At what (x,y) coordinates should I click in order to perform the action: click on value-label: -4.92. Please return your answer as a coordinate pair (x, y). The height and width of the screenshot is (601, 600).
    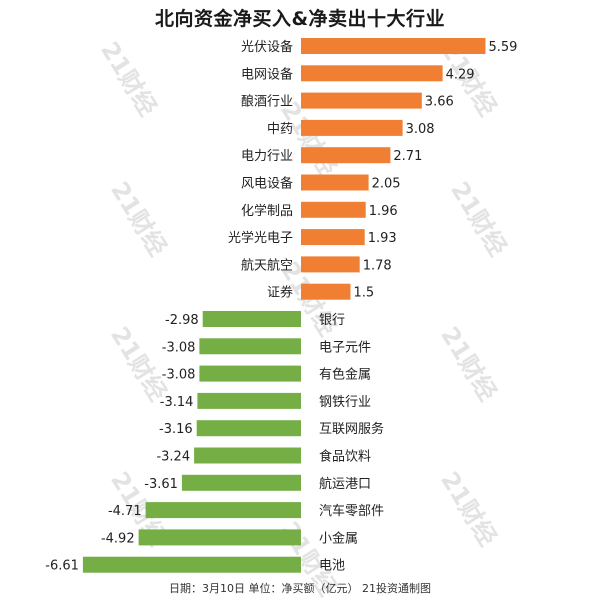
    Looking at the image, I should click on (118, 538).